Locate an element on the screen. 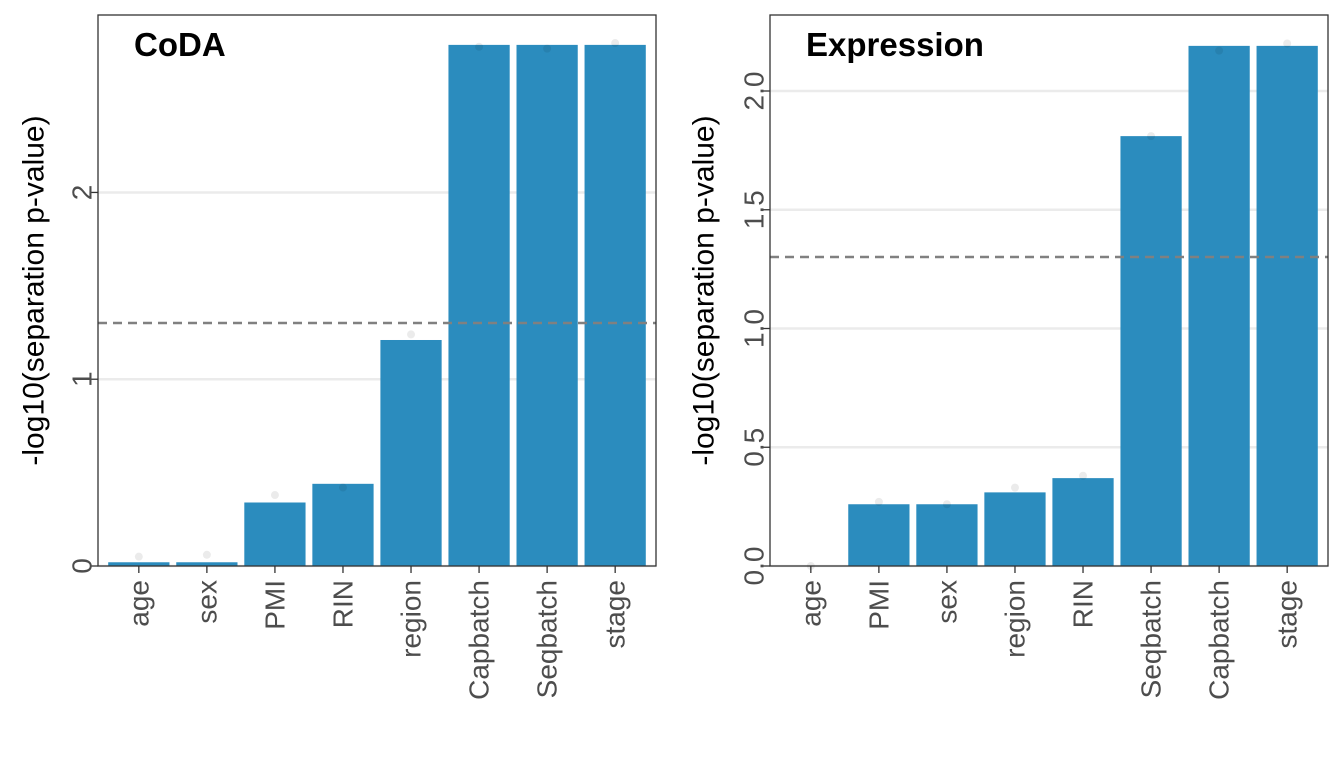  bar-age is located at coordinates (139, 564).